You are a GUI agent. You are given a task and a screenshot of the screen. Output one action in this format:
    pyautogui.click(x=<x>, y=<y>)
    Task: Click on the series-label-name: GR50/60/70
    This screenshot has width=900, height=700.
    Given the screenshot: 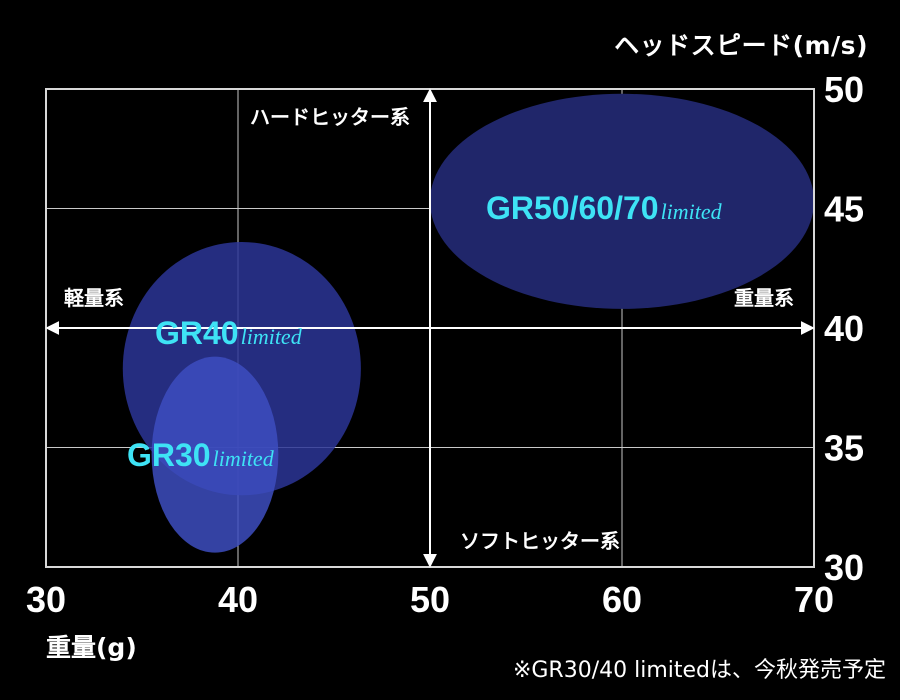 What is the action you would take?
    pyautogui.click(x=572, y=208)
    